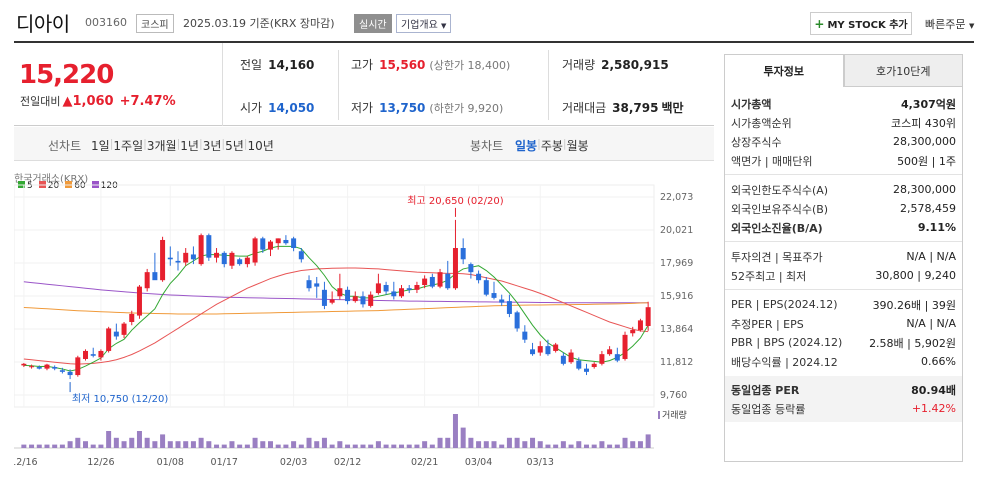 The image size is (992, 485). Describe the element at coordinates (843, 190) in the screenshot. I see `info-row: 외국인한도주식수(A) 28,300,000` at that location.